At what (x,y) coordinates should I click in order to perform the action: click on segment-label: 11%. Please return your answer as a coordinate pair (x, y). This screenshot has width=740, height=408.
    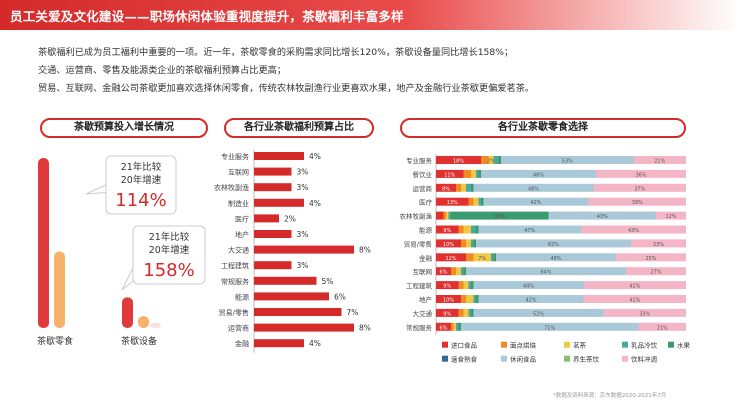
    Looking at the image, I should click on (449, 175).